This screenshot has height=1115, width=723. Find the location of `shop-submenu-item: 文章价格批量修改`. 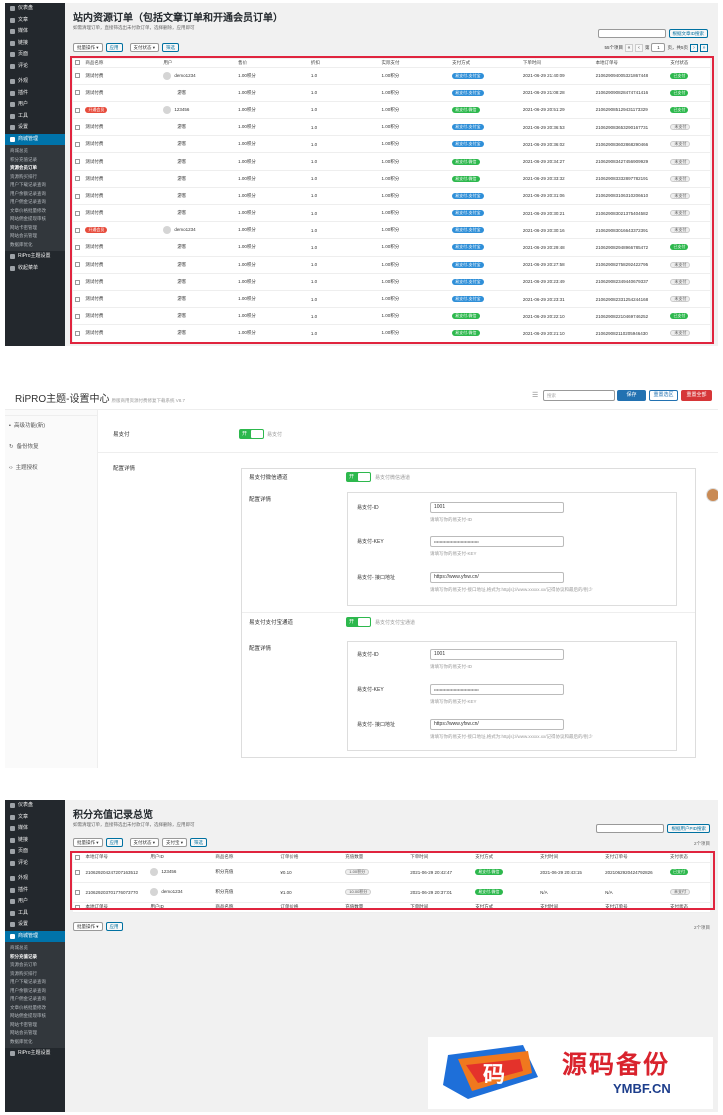

shop-submenu-item: 文章价格批量修改 is located at coordinates (28, 1007).